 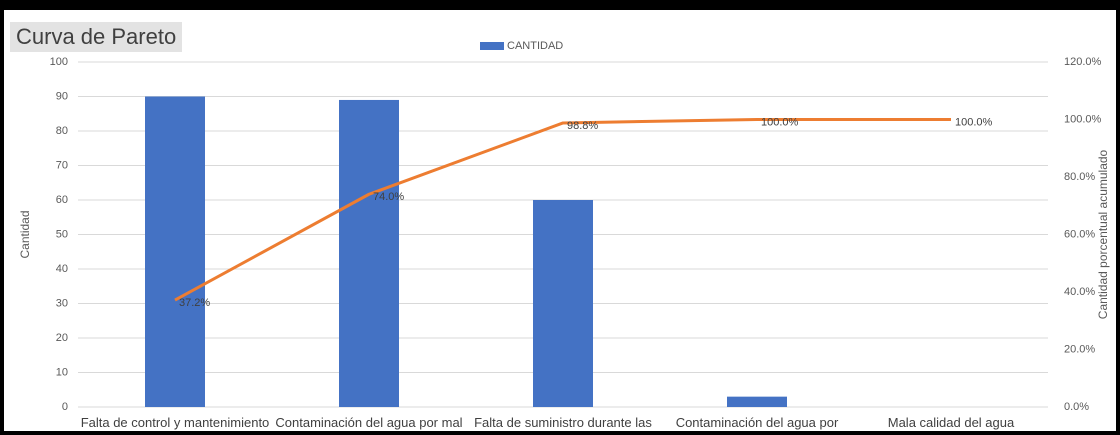 I want to click on x-tick-label: Falta de suministro durante las 24 horas, so click(x=563, y=422).